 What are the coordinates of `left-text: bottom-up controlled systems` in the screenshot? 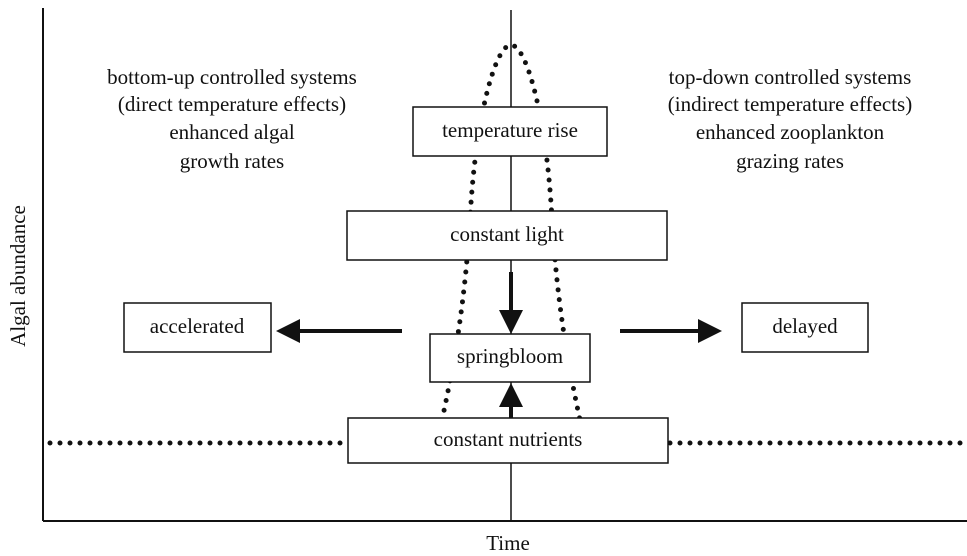 It's located at (232, 77).